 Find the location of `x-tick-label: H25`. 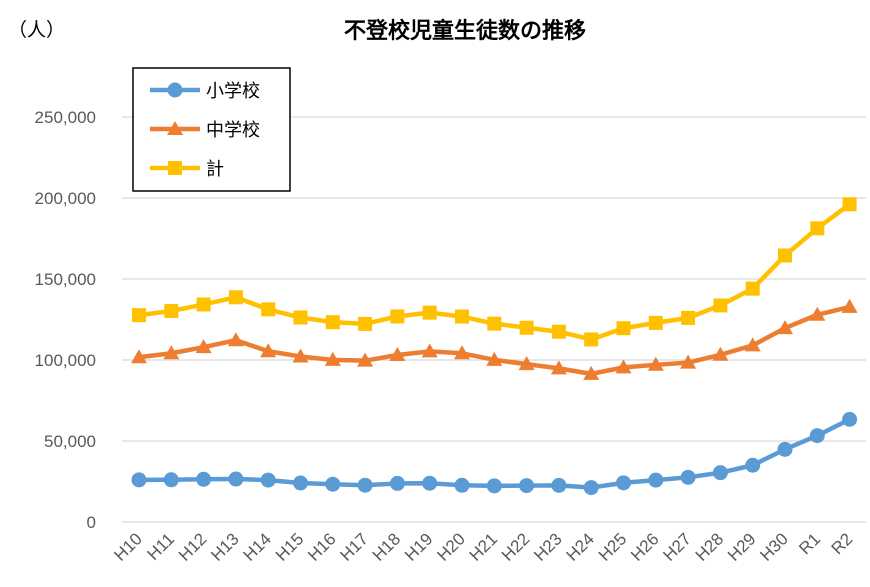

x-tick-label: H25 is located at coordinates (612, 546).